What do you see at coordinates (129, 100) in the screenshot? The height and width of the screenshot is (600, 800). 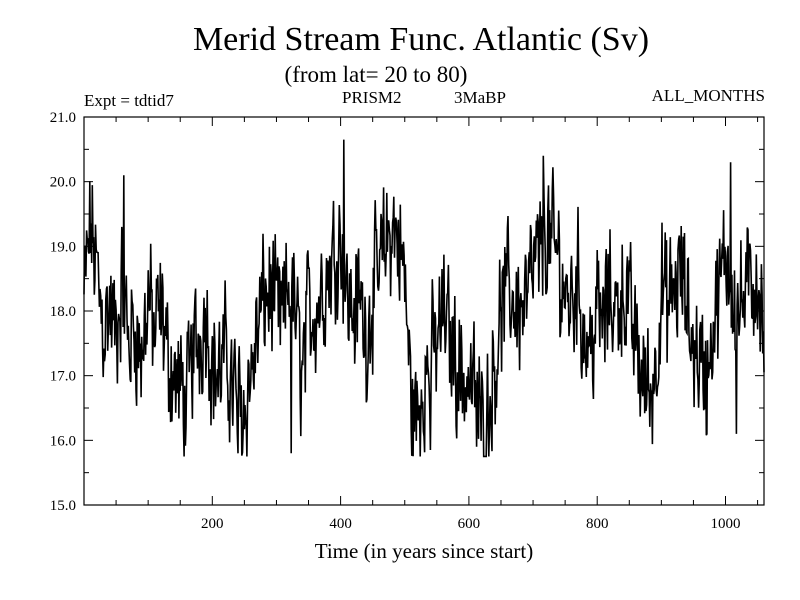 I see `annotation-experiment: Expt = tdtid7` at bounding box center [129, 100].